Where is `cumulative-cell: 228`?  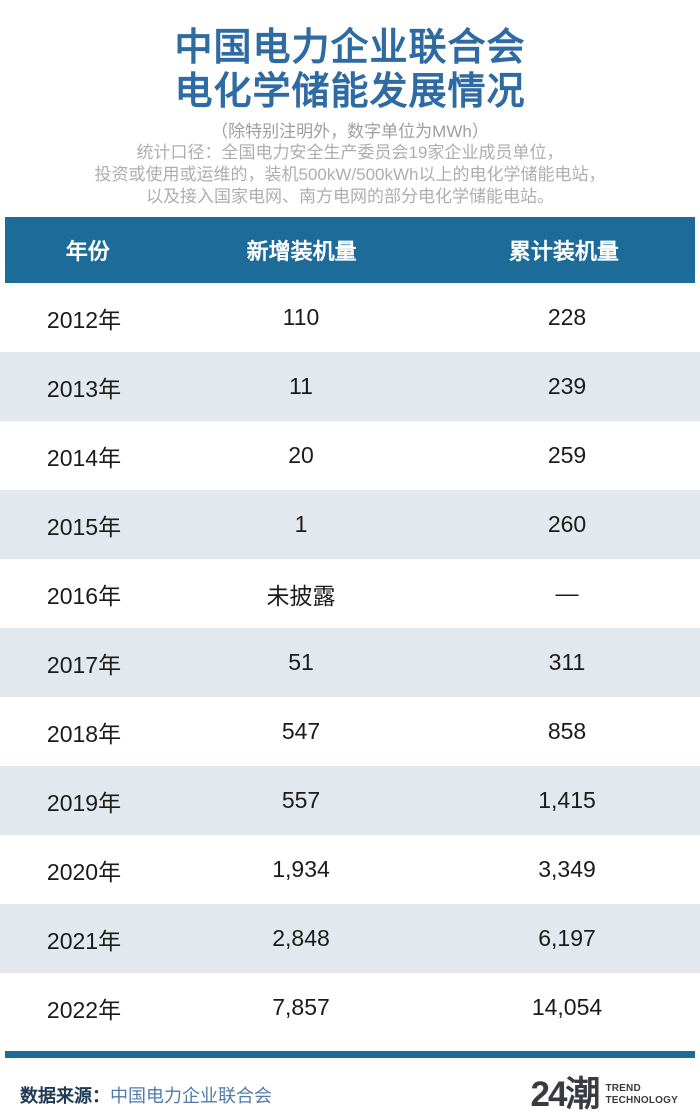
cumulative-cell: 228 is located at coordinates (567, 317).